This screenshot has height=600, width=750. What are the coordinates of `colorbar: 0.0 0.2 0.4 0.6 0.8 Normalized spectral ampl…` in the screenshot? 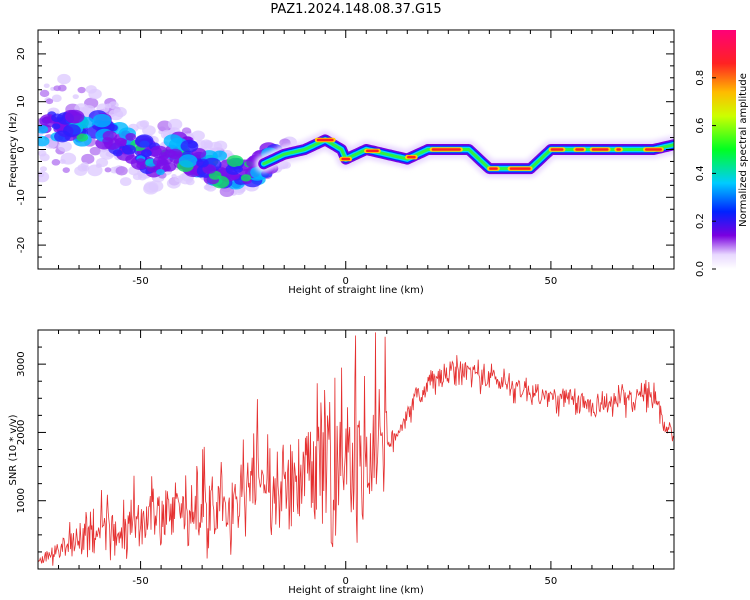 It's located at (722, 153).